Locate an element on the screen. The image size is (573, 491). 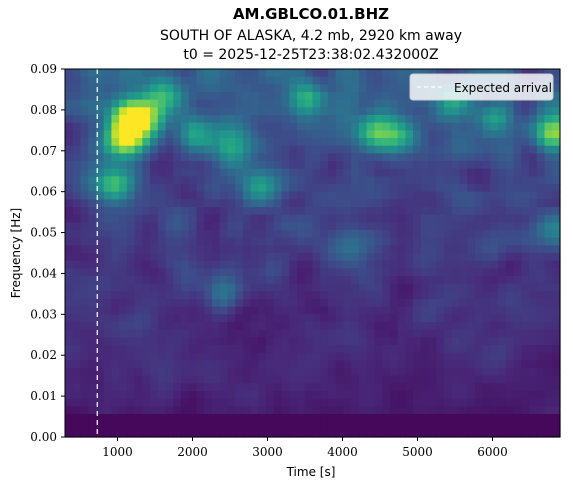
chart-title: AM.GBLCO.01.BHZ is located at coordinates (311, 14).